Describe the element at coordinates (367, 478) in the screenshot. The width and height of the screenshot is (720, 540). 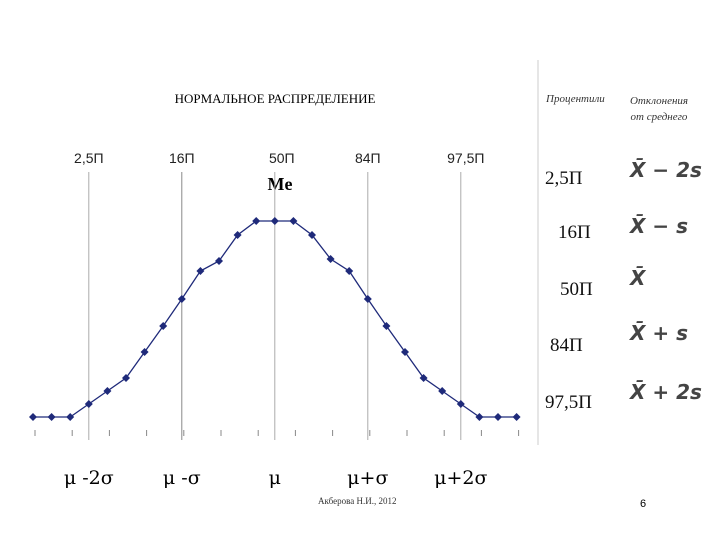
I see `sigma-label: μ+σ` at that location.